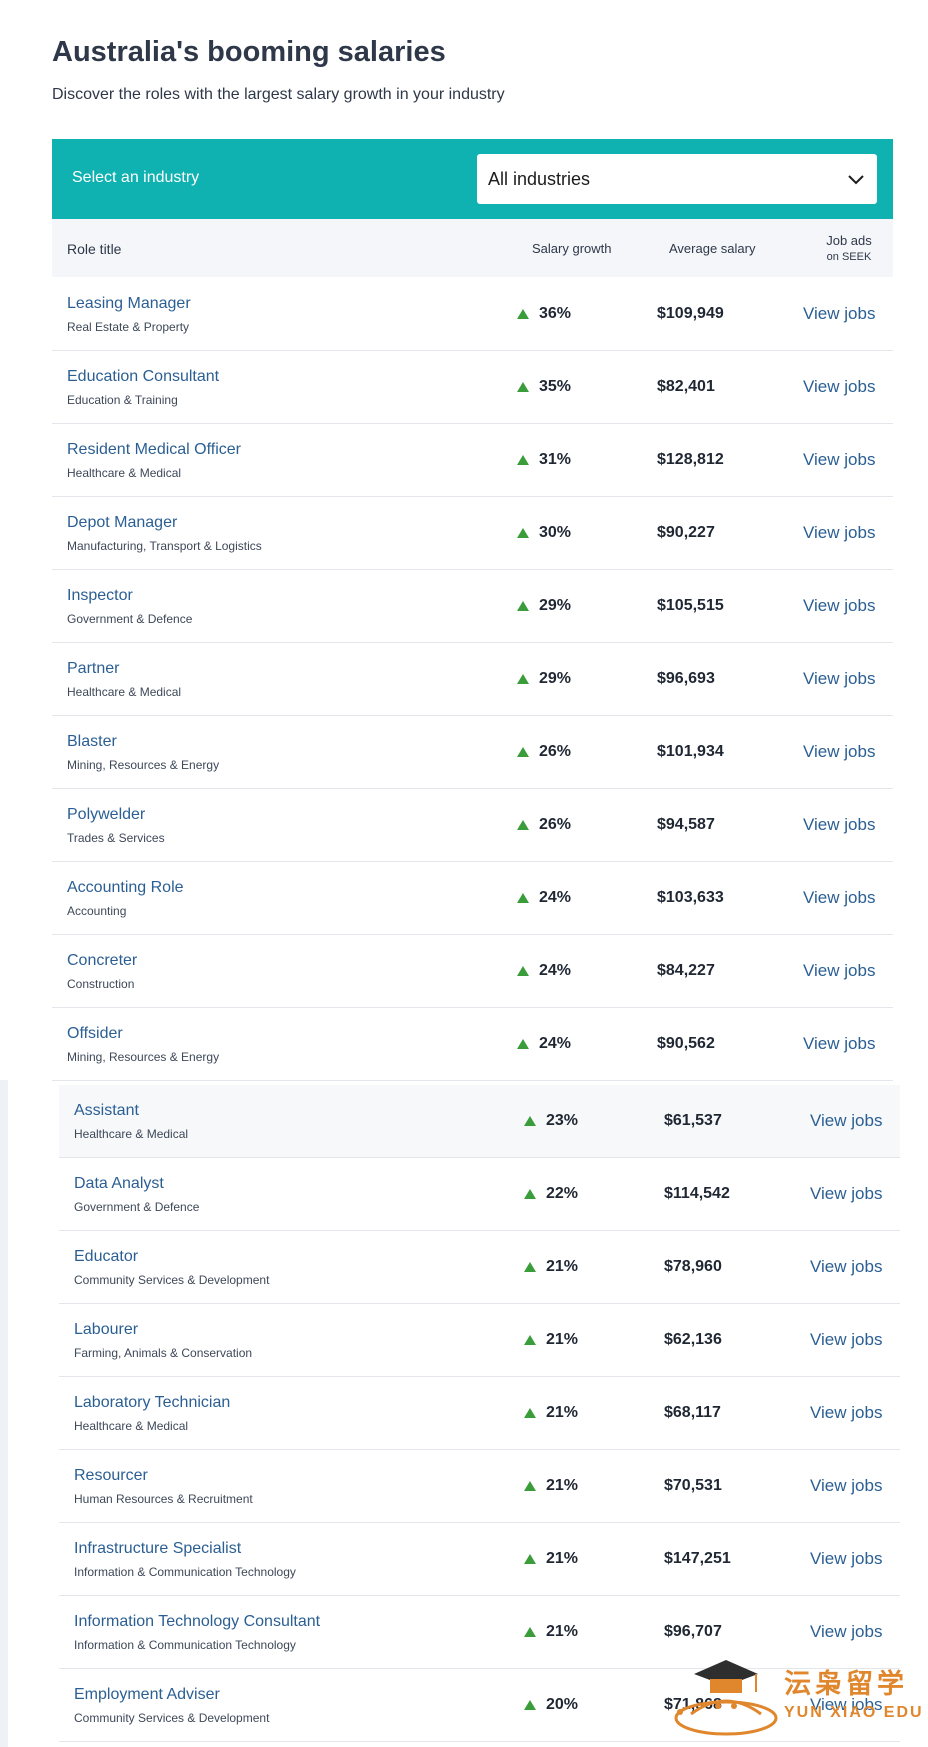  I want to click on role-title-link: Resident Medical Officer, so click(154, 449).